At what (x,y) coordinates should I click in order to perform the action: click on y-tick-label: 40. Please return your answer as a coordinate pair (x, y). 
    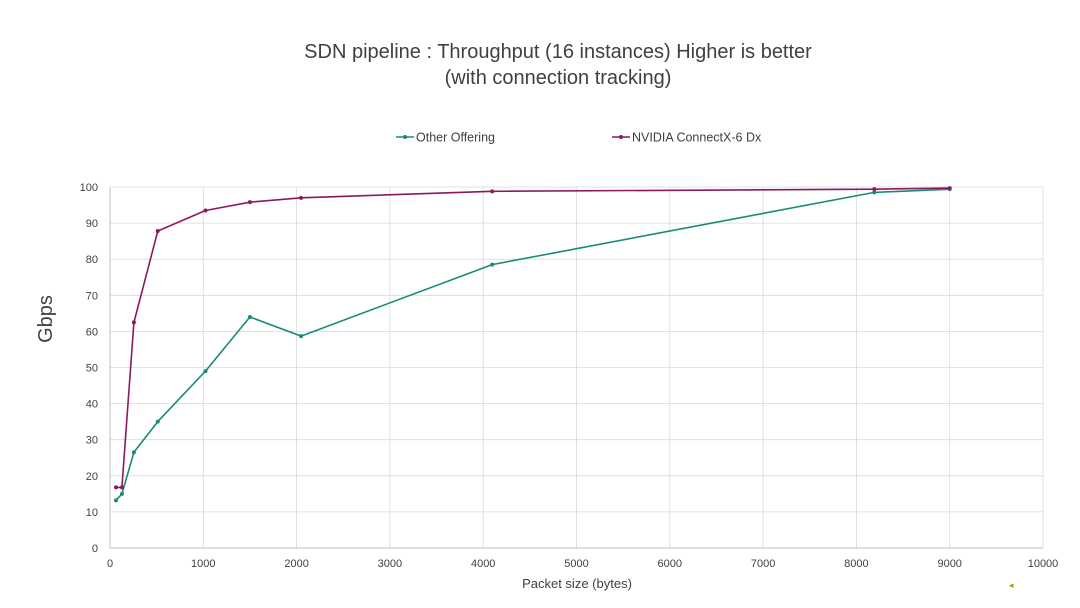
    Looking at the image, I should click on (92, 405).